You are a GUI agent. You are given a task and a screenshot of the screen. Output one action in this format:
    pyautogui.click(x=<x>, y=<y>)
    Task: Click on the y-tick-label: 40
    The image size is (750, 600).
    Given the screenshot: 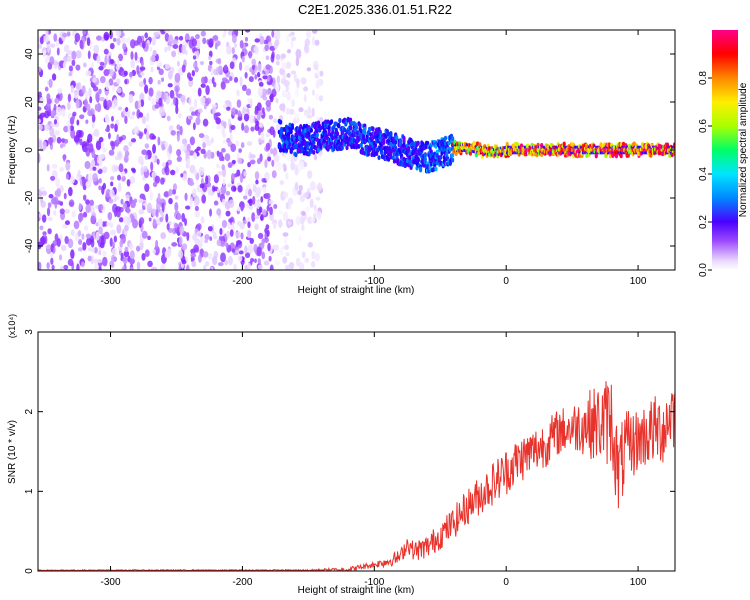 What is the action you would take?
    pyautogui.click(x=29, y=54)
    